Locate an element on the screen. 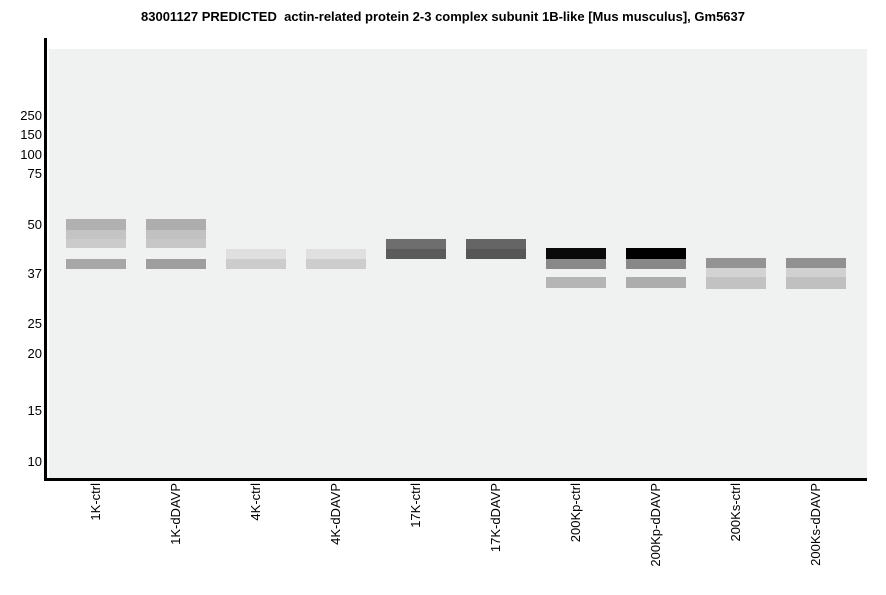  y-tick-label-10: 10 is located at coordinates (34, 461).